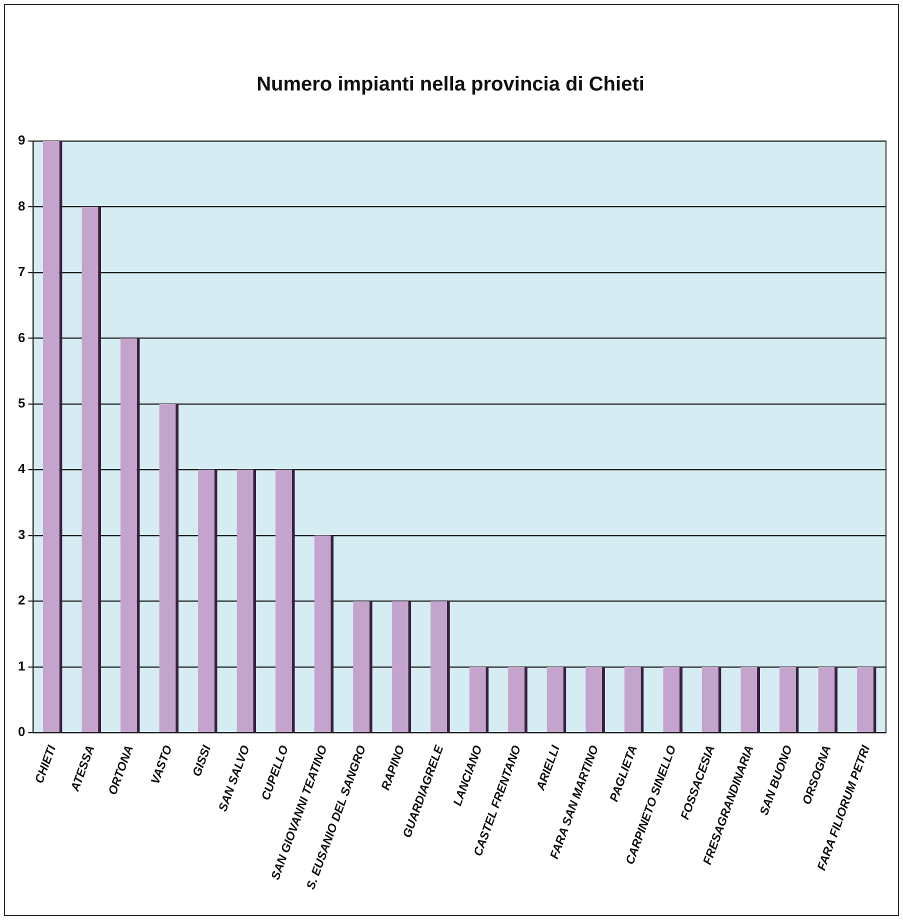 This screenshot has height=920, width=903. What do you see at coordinates (22, 140) in the screenshot?
I see `y-tick-label: 9` at bounding box center [22, 140].